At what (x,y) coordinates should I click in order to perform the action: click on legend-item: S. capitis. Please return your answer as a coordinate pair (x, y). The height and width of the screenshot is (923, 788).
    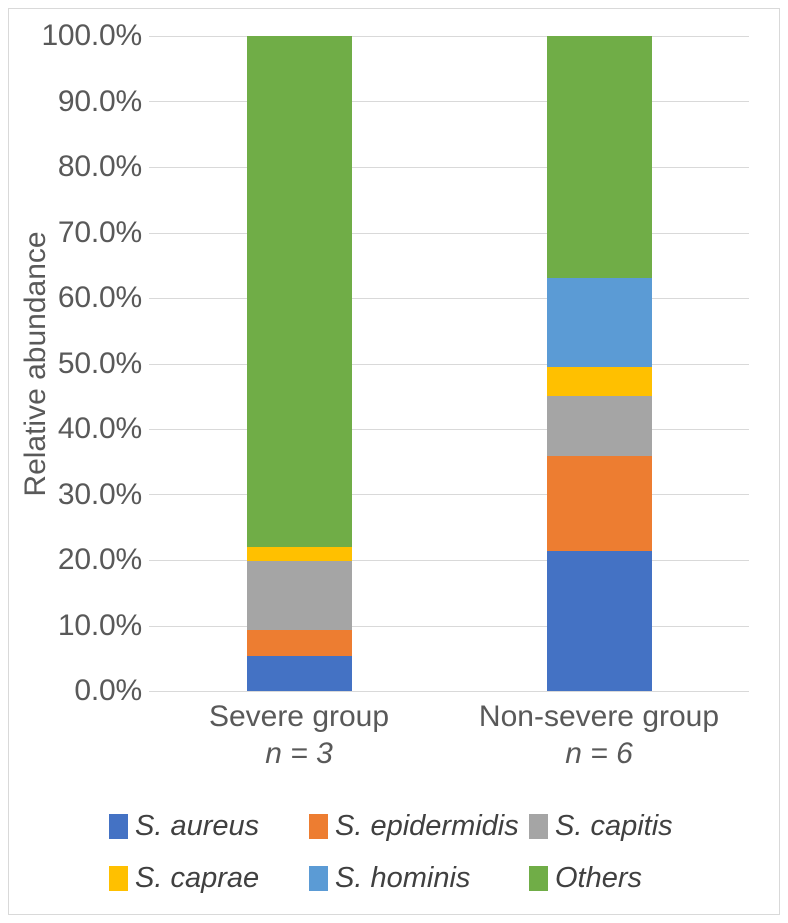
    Looking at the image, I should click on (601, 826).